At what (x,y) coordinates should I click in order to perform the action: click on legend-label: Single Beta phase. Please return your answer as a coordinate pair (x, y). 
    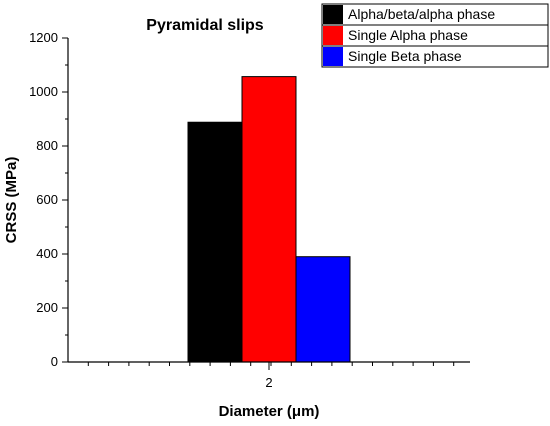
    Looking at the image, I should click on (405, 56).